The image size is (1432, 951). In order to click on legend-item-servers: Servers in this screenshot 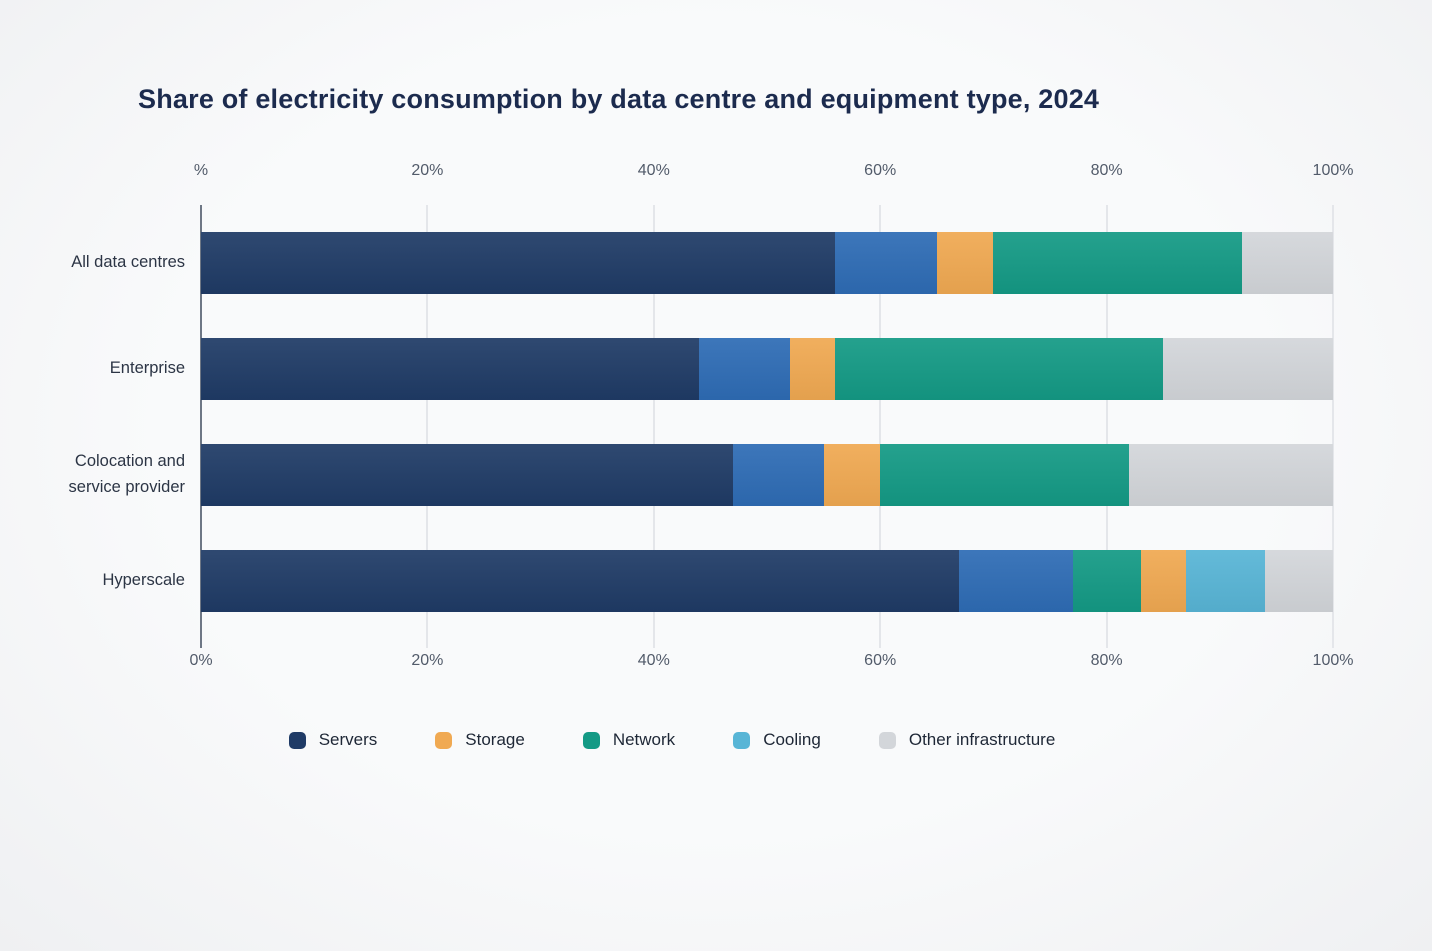, I will do `click(333, 740)`.